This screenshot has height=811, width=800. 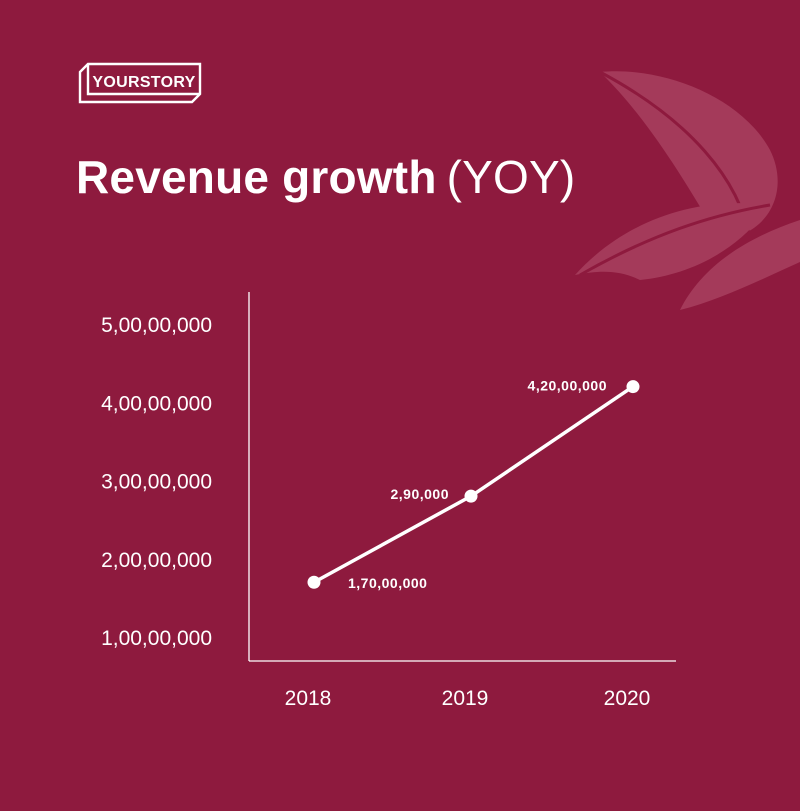 What do you see at coordinates (156, 403) in the screenshot?
I see `y-tick-label: 4,00,00,000` at bounding box center [156, 403].